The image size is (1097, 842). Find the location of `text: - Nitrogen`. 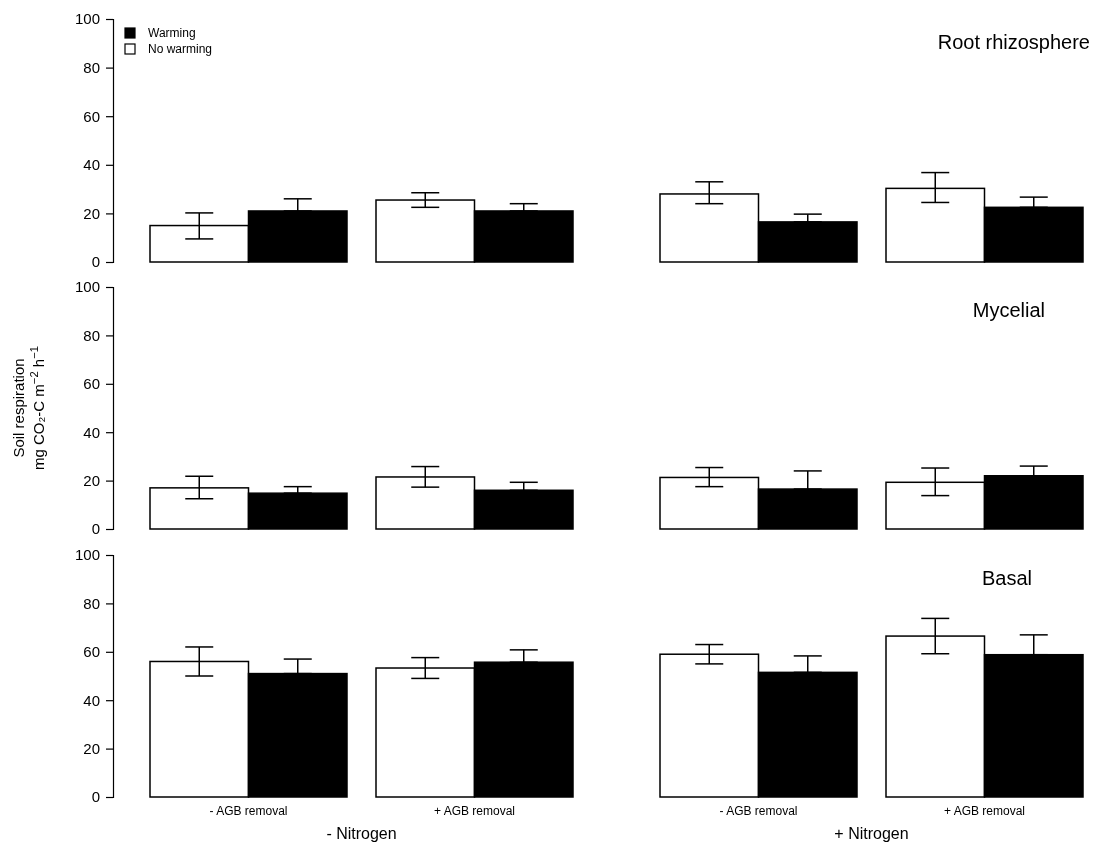

text: - Nitrogen is located at coordinates (361, 833).